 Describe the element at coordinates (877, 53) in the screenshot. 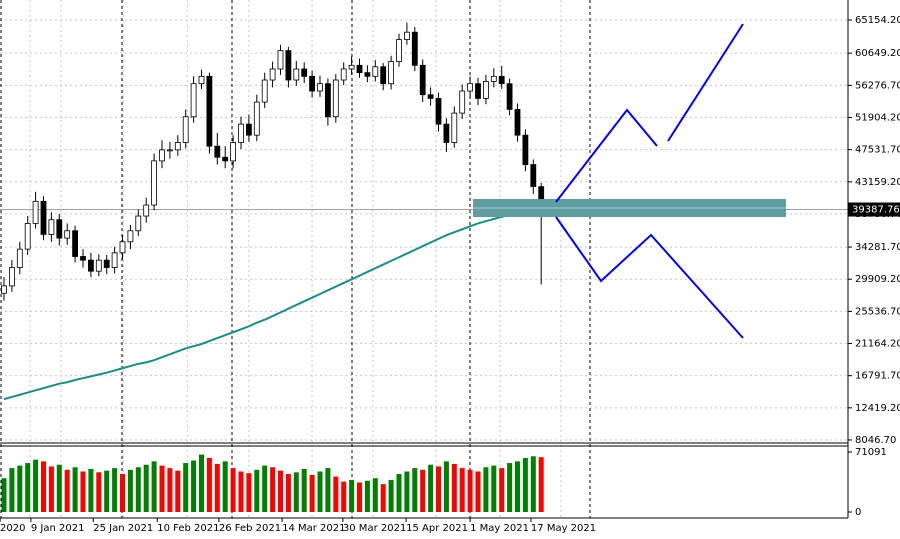

I see `y-tick-label: 60649.20` at that location.